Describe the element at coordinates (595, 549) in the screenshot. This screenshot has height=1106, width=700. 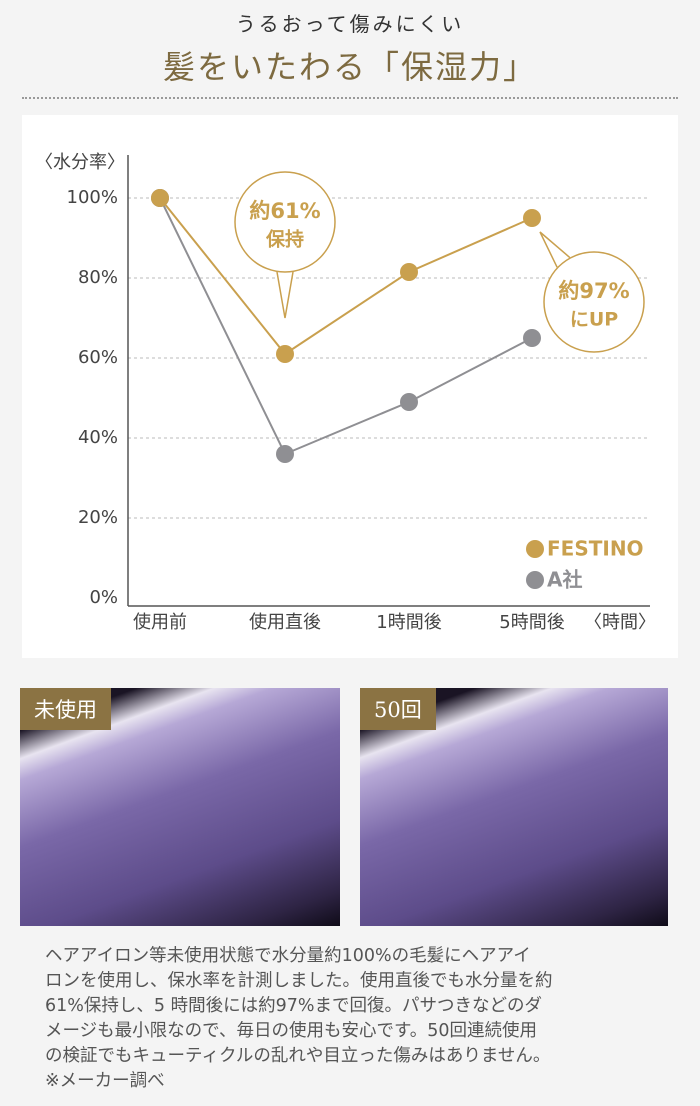
I see `legend-label: FESTINO` at that location.